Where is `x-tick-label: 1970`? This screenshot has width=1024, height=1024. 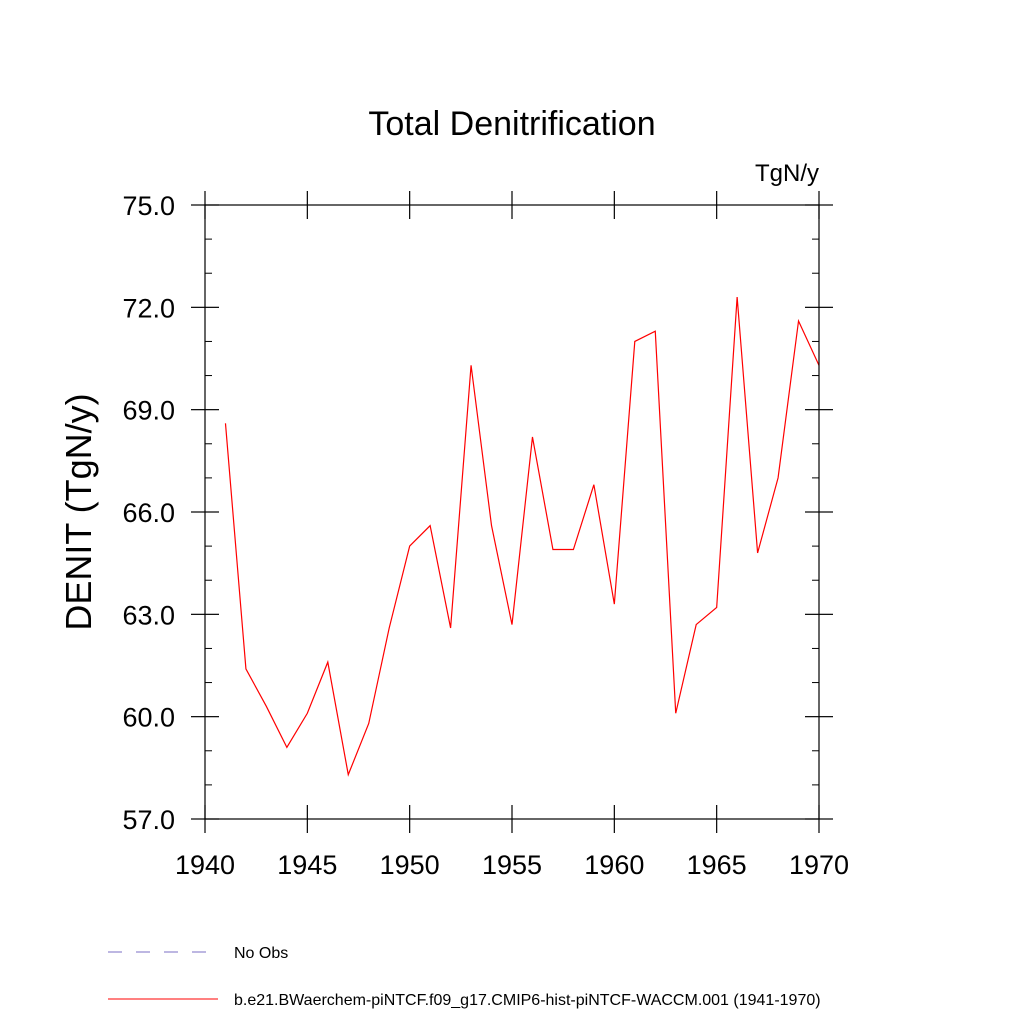 x-tick-label: 1970 is located at coordinates (819, 865).